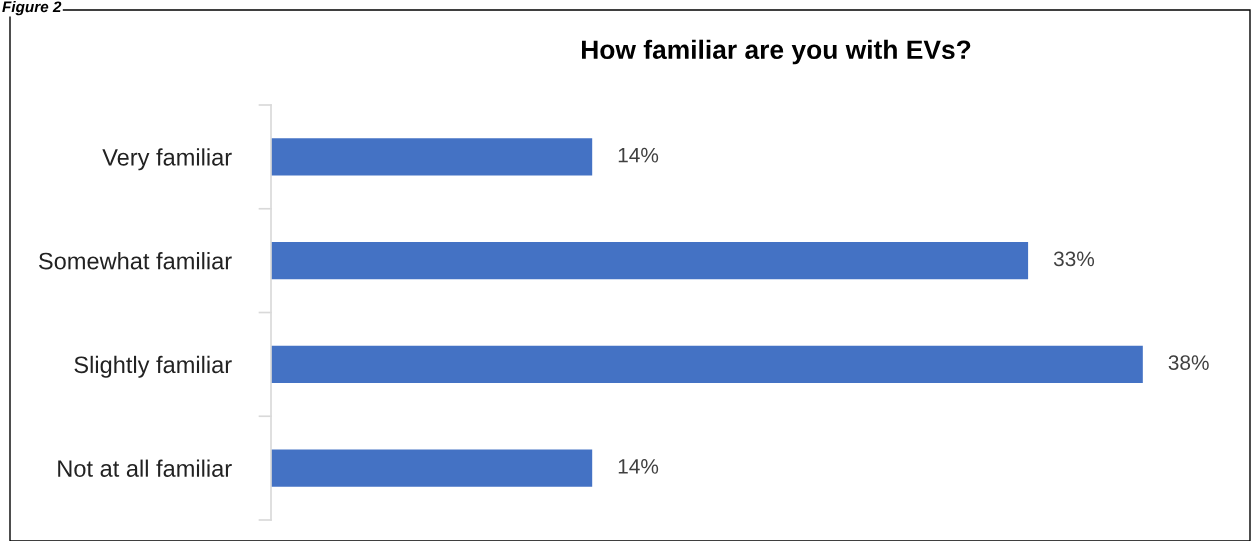 This screenshot has height=541, width=1252. Describe the element at coordinates (153, 366) in the screenshot. I see `y-tick-label: Slightly familiar` at that location.